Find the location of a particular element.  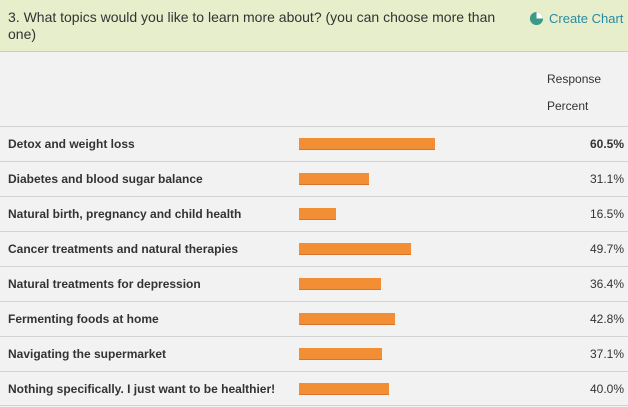

row-label: Diabetes and blood sugar balance is located at coordinates (105, 179).